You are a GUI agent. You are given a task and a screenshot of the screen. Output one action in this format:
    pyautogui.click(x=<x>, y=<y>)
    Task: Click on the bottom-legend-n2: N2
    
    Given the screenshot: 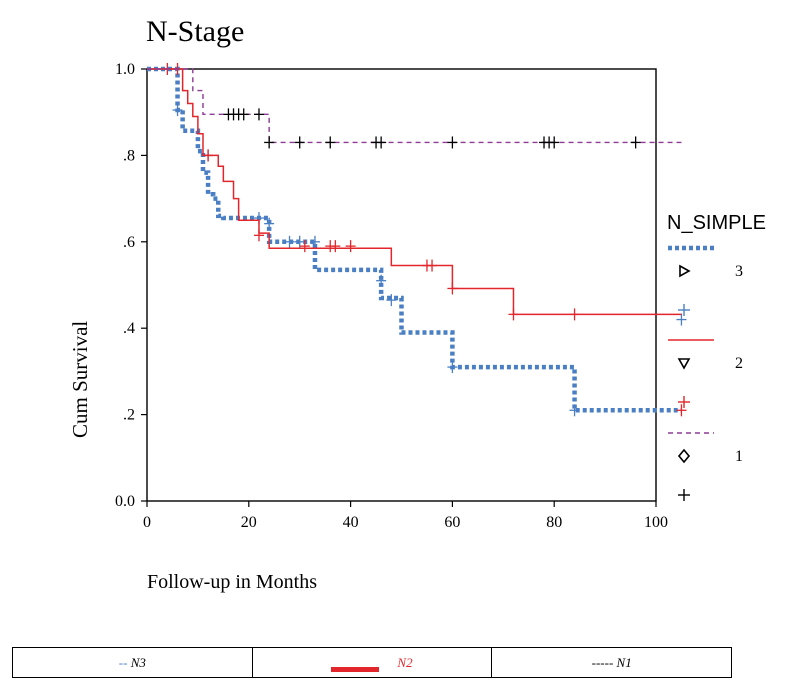 What is the action you would take?
    pyautogui.click(x=373, y=662)
    